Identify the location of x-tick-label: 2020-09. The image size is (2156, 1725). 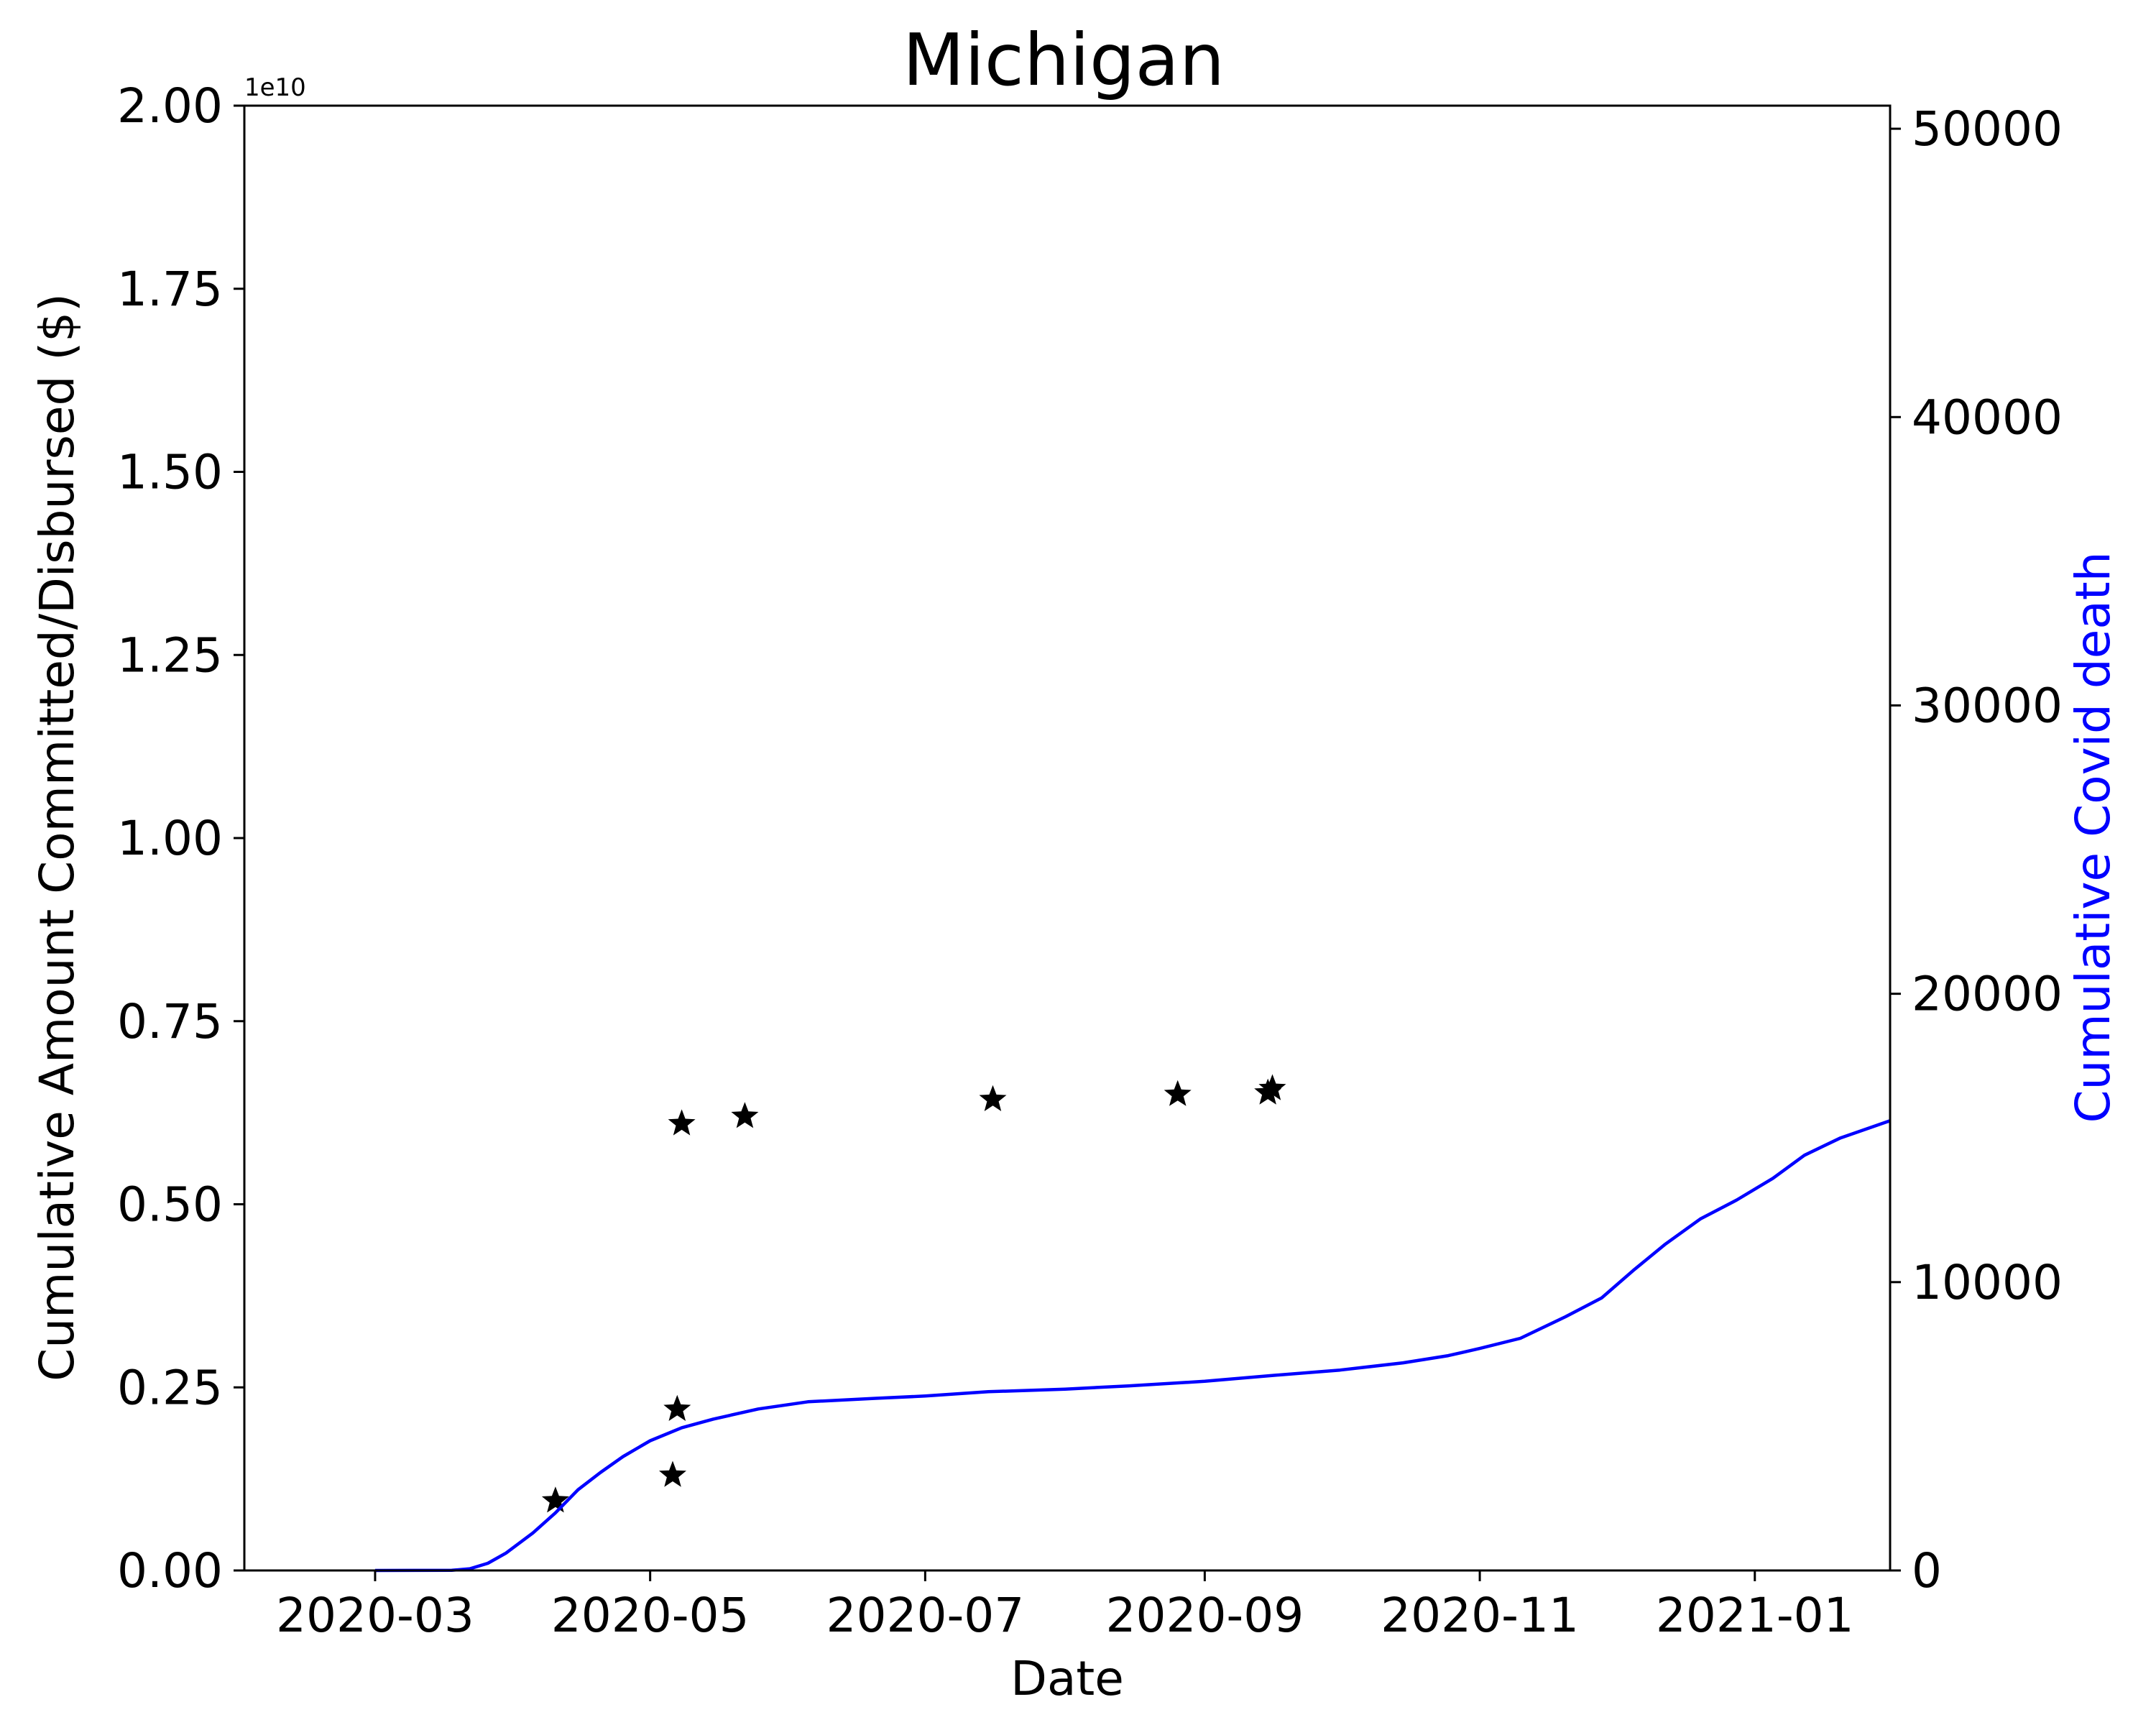
(1204, 1615).